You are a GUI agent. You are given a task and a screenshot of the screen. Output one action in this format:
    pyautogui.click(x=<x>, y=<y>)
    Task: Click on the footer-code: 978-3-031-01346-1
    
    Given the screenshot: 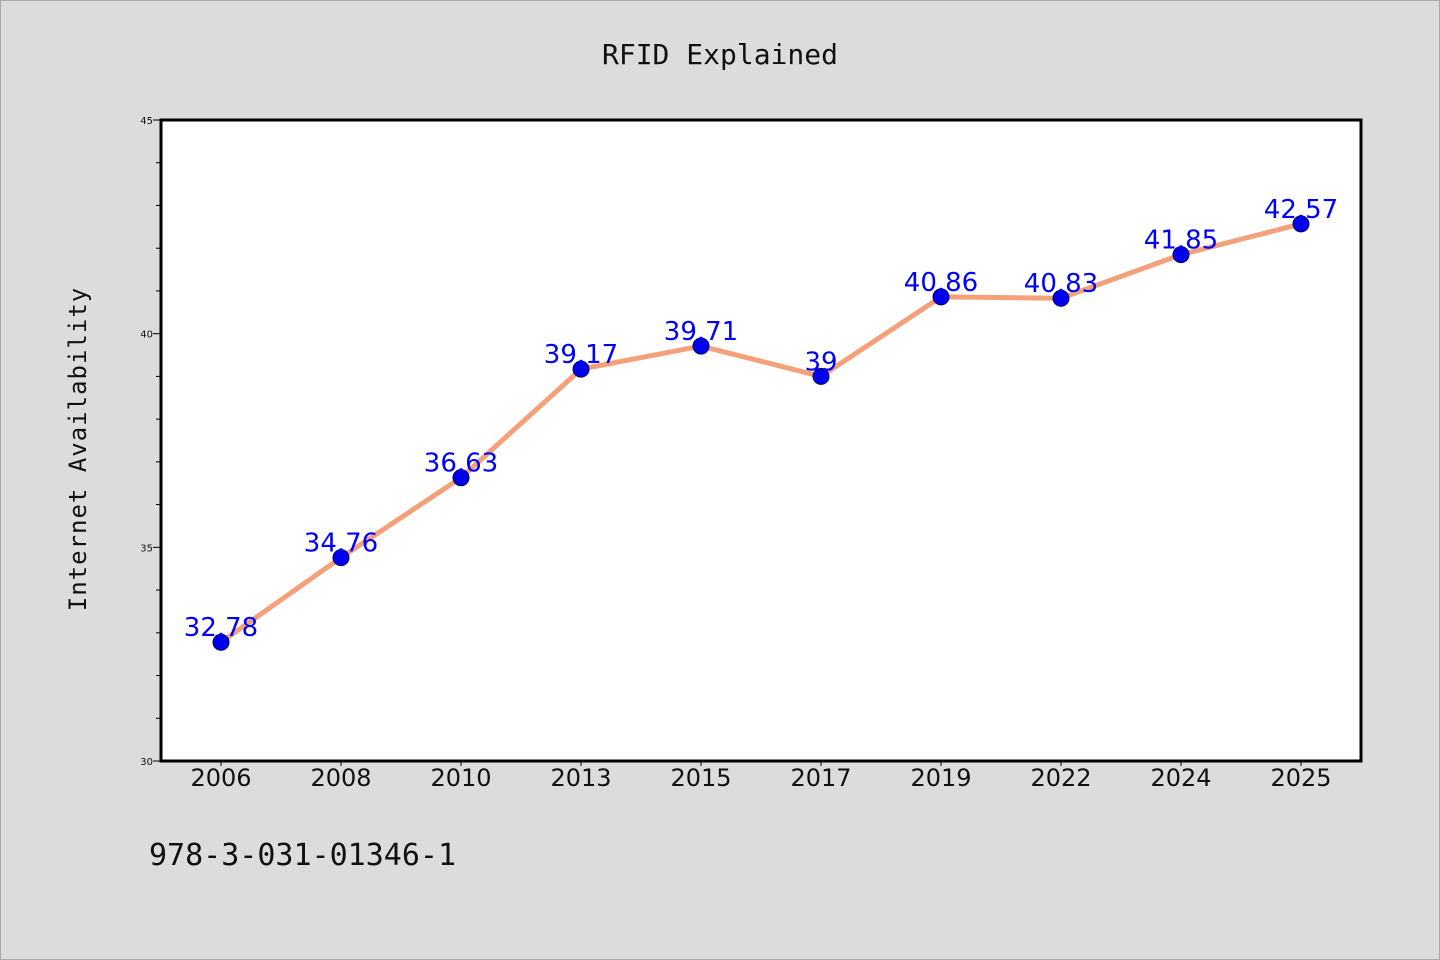 What is the action you would take?
    pyautogui.click(x=302, y=855)
    